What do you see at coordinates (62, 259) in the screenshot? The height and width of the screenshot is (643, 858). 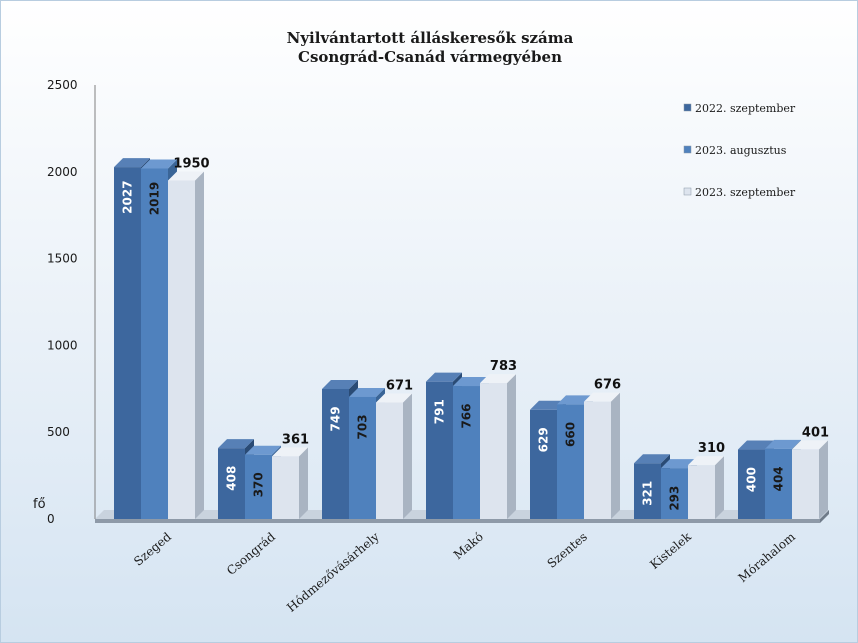 I see `y-tick-label: 1500` at bounding box center [62, 259].